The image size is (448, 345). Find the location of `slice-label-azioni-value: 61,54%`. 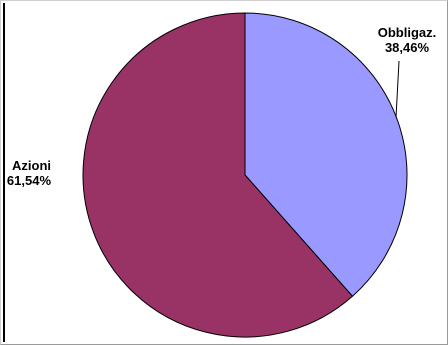

slice-label-azioni-value: 61,54% is located at coordinates (29, 180).